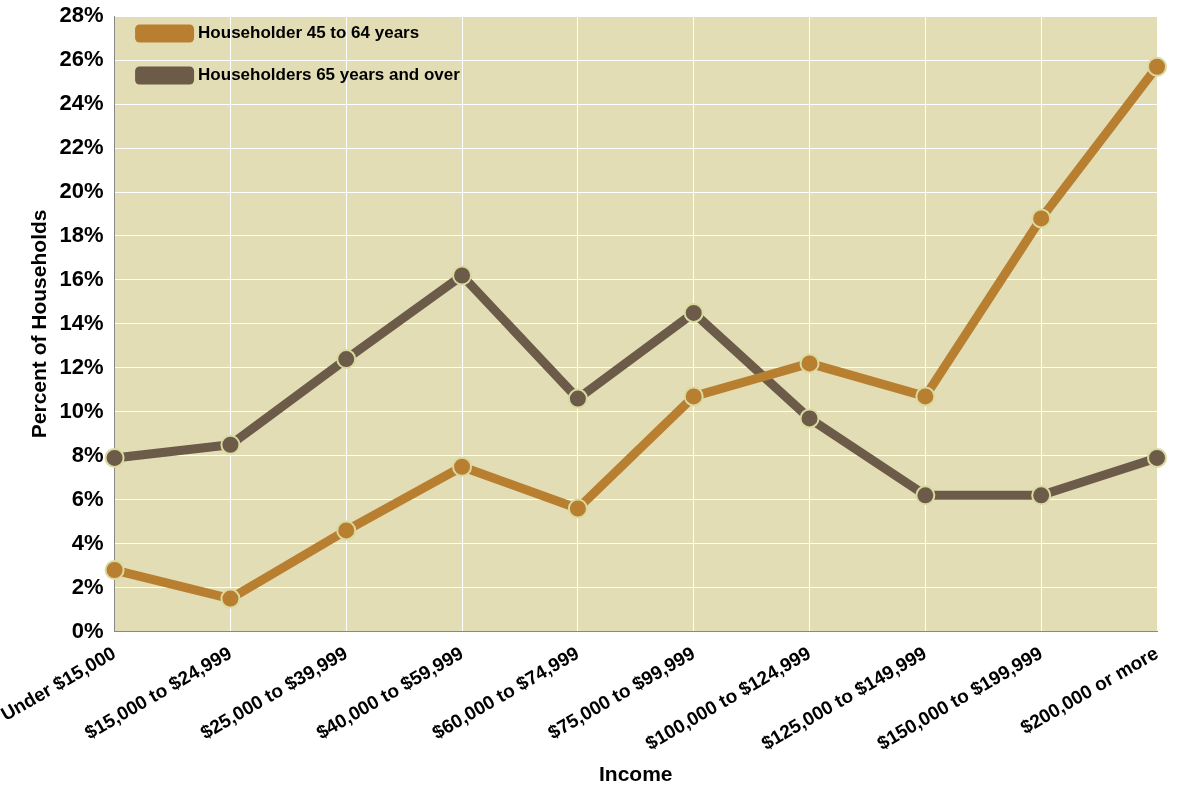 The width and height of the screenshot is (1187, 797). What do you see at coordinates (81, 278) in the screenshot?
I see `y-tick-label: 16%` at bounding box center [81, 278].